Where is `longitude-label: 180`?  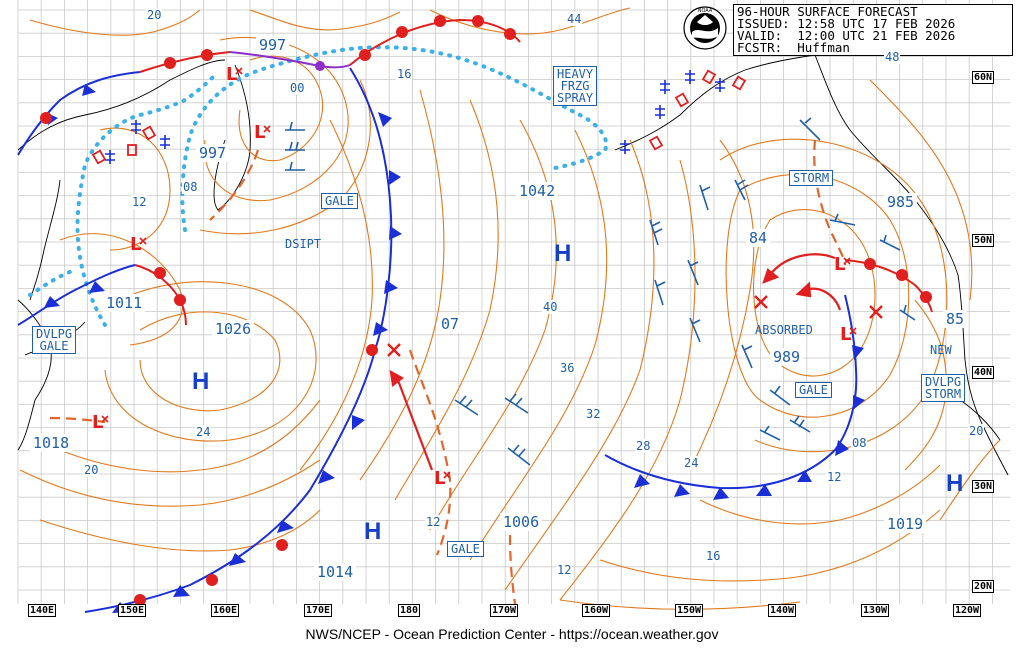
longitude-label: 180 is located at coordinates (409, 610).